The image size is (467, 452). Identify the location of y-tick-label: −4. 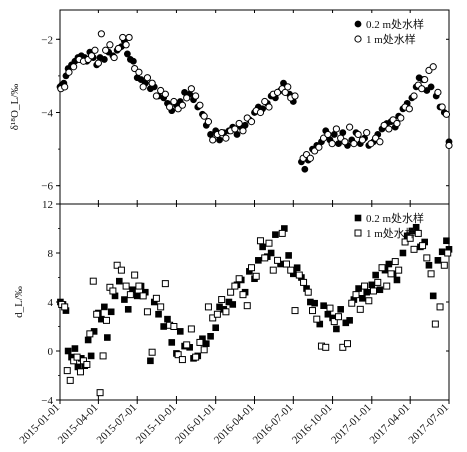
(47, 113).